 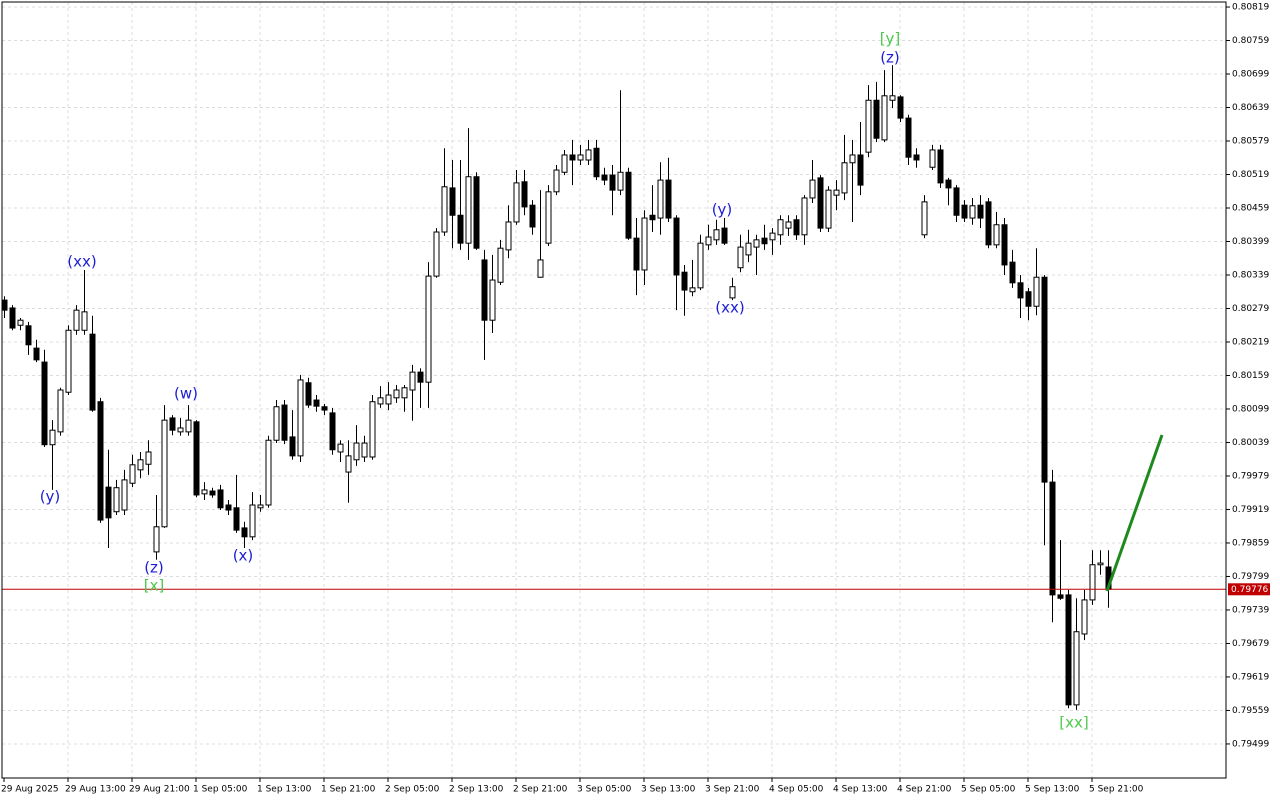 I want to click on wave-label: [xx], so click(x=1073, y=723).